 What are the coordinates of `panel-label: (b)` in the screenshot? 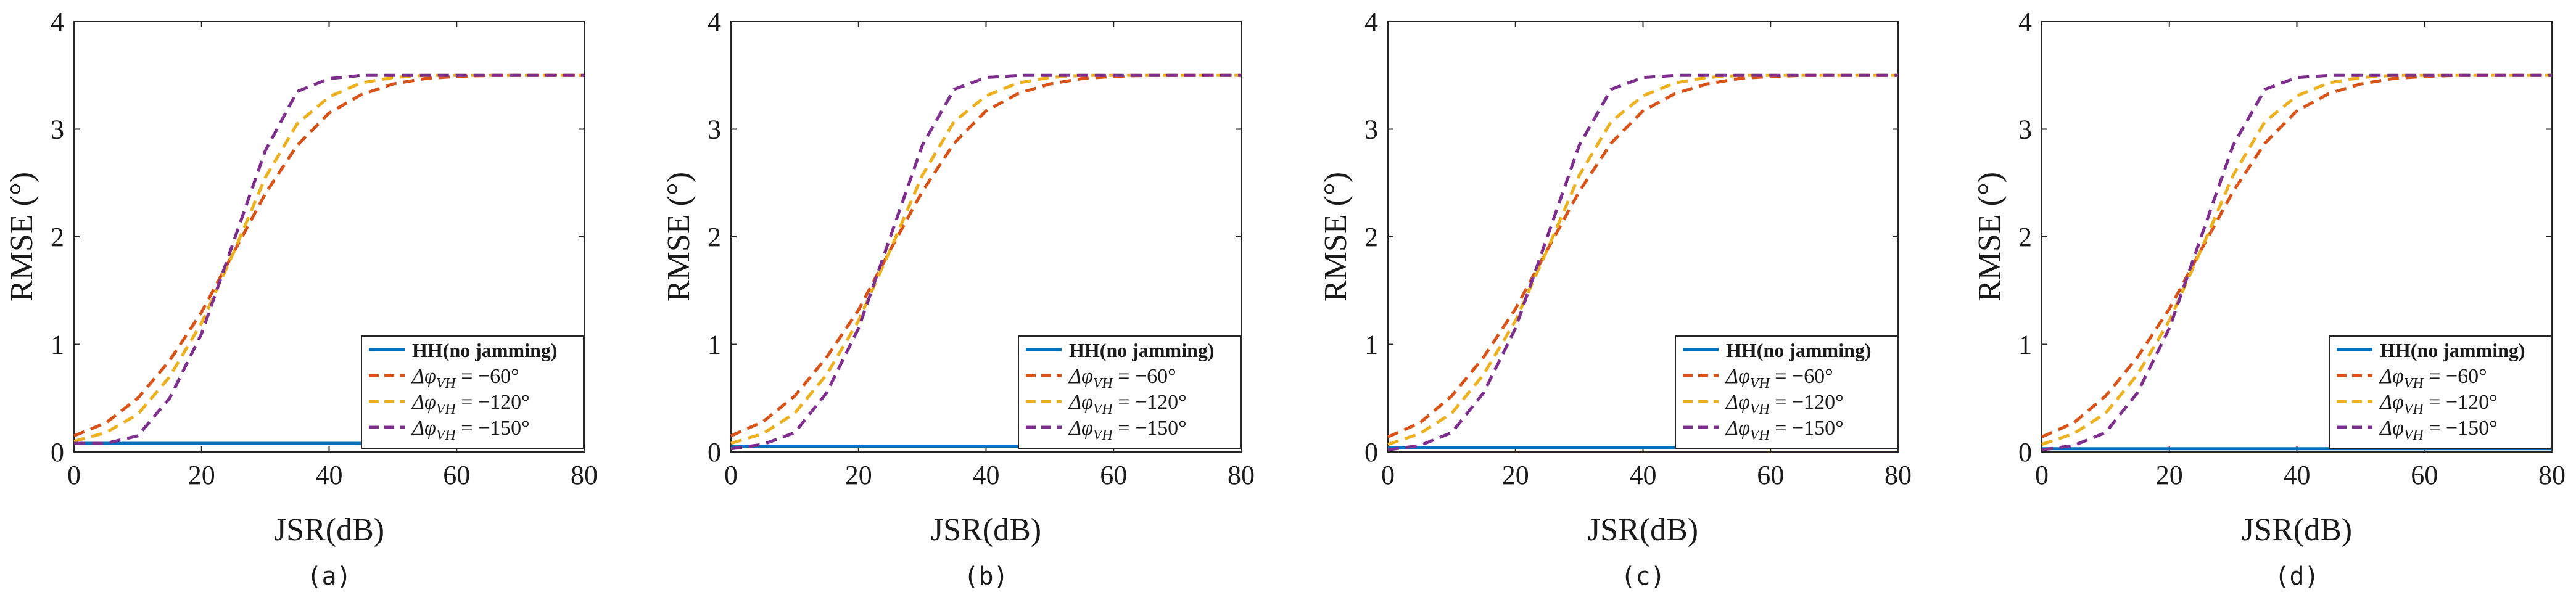 It's located at (986, 576).